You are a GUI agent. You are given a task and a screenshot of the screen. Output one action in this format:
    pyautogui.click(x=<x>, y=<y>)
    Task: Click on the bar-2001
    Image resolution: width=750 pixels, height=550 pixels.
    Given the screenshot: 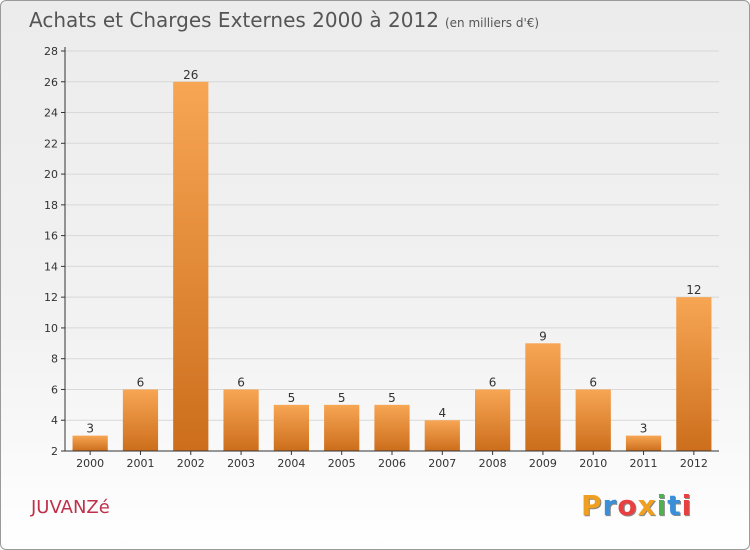 What is the action you would take?
    pyautogui.click(x=140, y=420)
    